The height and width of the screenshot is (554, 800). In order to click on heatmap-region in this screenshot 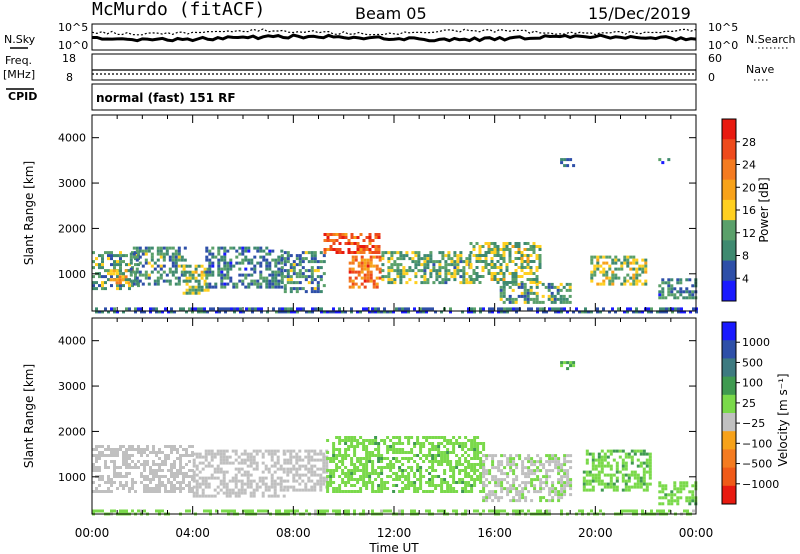, I will do `click(365, 272)`.